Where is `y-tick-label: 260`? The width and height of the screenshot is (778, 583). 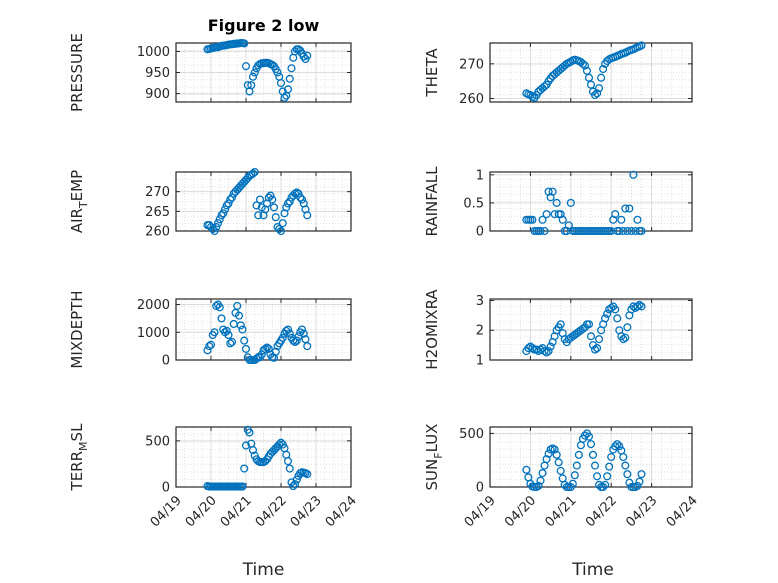
y-tick-label: 260 is located at coordinates (157, 232).